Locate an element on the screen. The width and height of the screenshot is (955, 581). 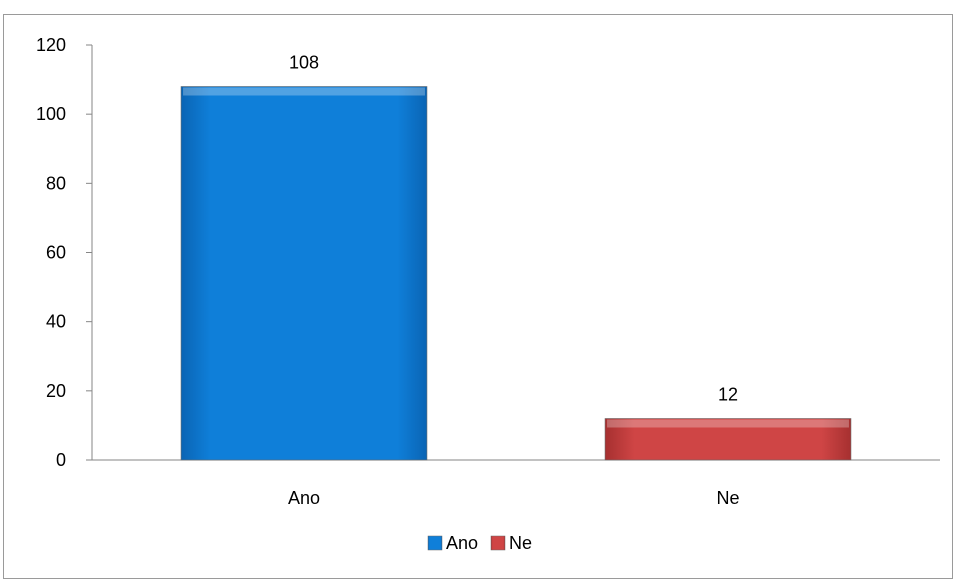
y-tick-label: 0 is located at coordinates (61, 460).